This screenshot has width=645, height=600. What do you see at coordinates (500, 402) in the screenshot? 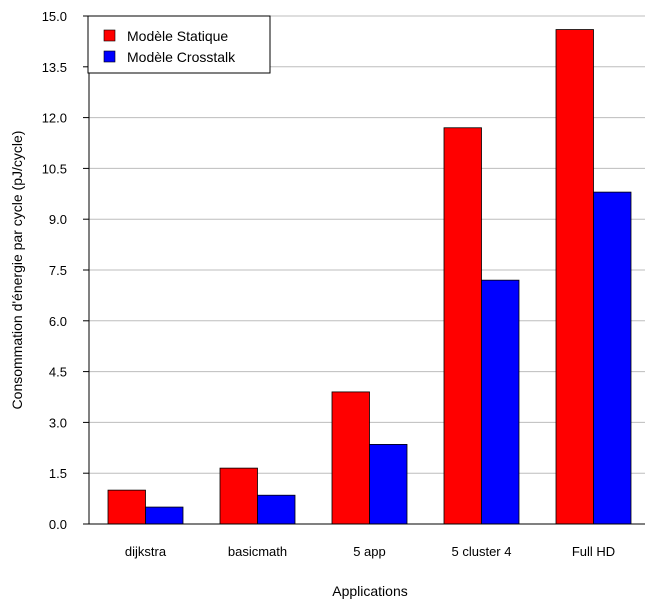
I see `bar-5-cluster-4-crosstalk` at bounding box center [500, 402].